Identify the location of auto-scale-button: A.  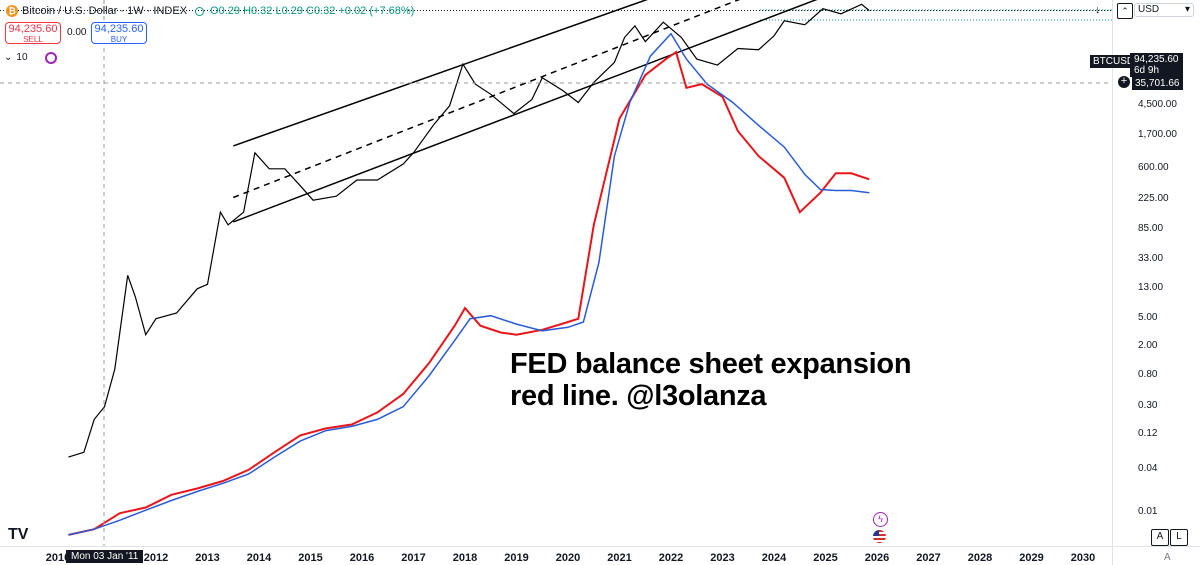
(1160, 537).